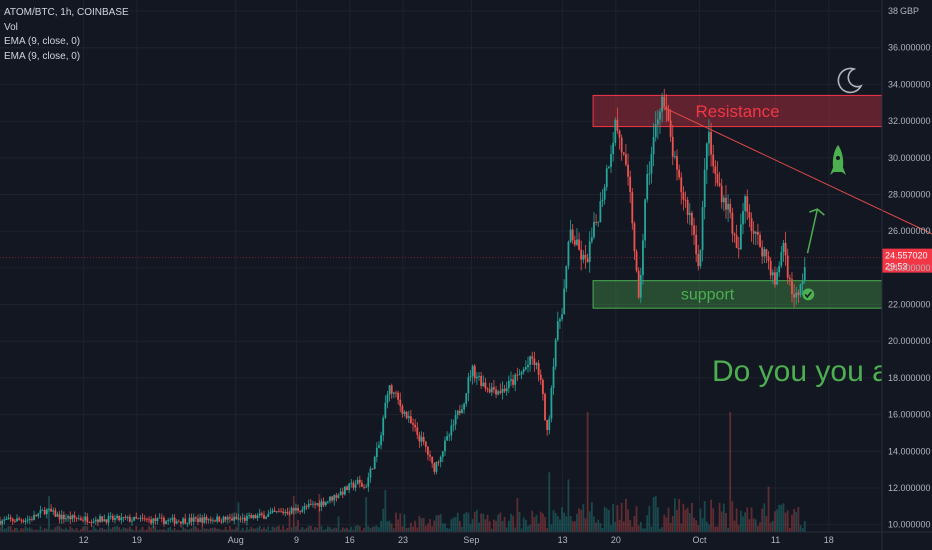 Image resolution: width=932 pixels, height=550 pixels. I want to click on price-tick-label: 28.000000, so click(909, 194).